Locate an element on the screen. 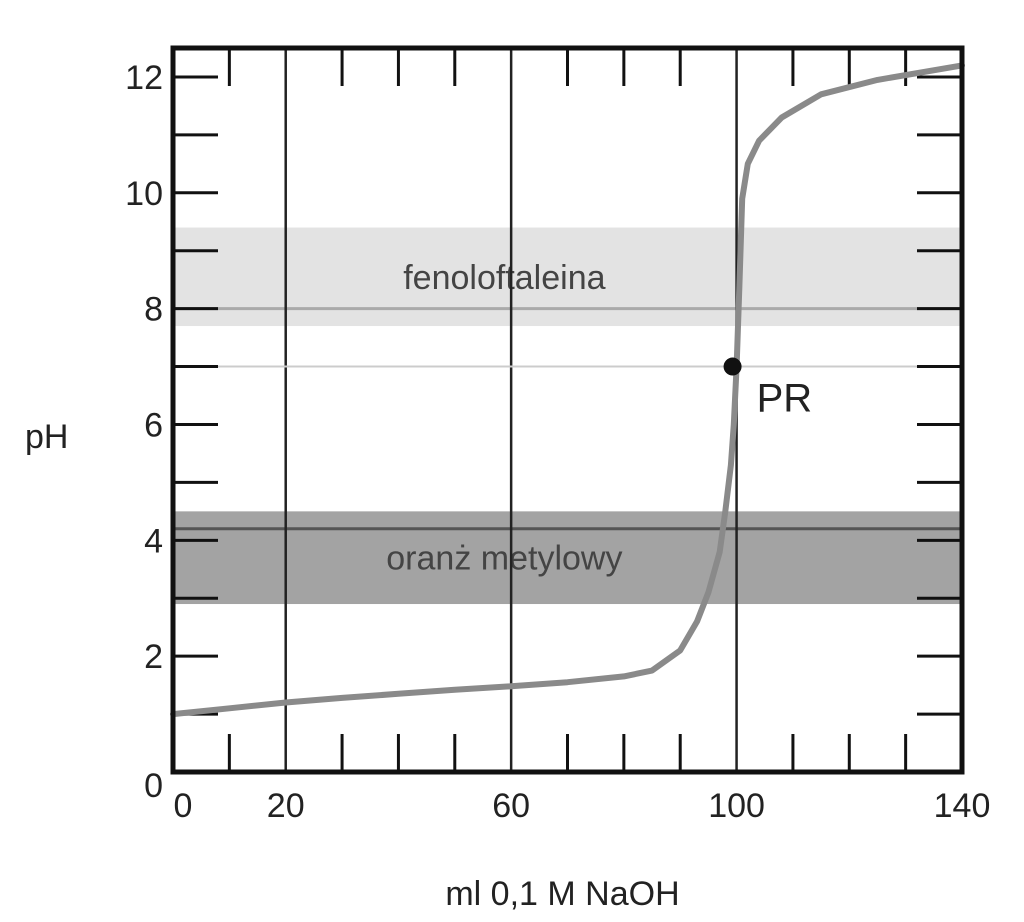 This screenshot has width=1024, height=922. xtick-label-140: 140 is located at coordinates (962, 806).